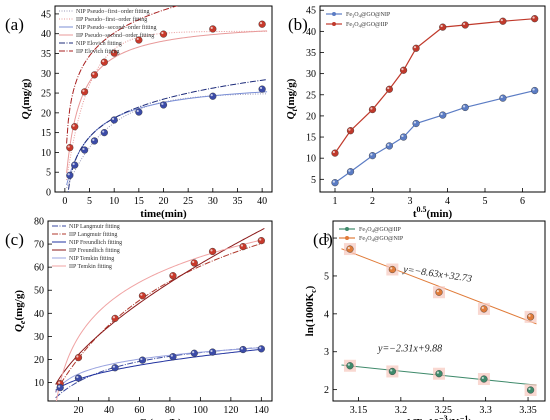  I want to click on x-tick-label: 100, so click(200, 410).